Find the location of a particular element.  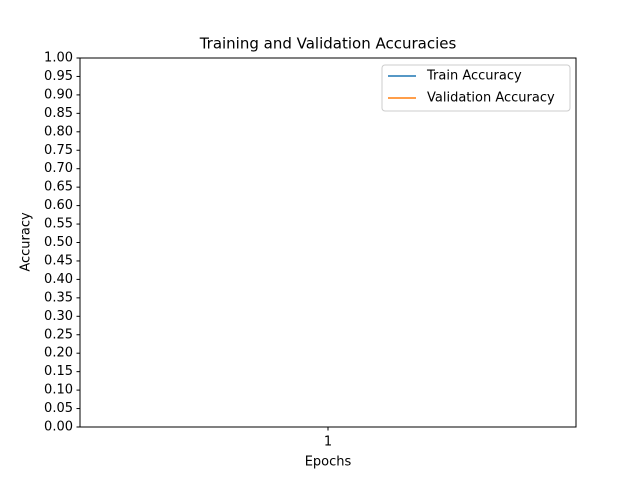

y-tick-label: 0.20 is located at coordinates (58, 353).